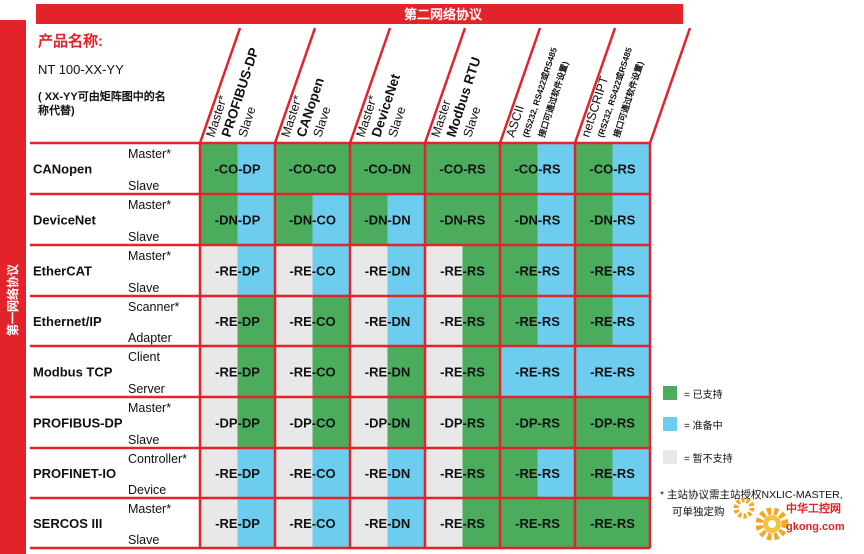 Image resolution: width=864 pixels, height=554 pixels. I want to click on matrix-cell: -CO-RS, so click(537, 168).